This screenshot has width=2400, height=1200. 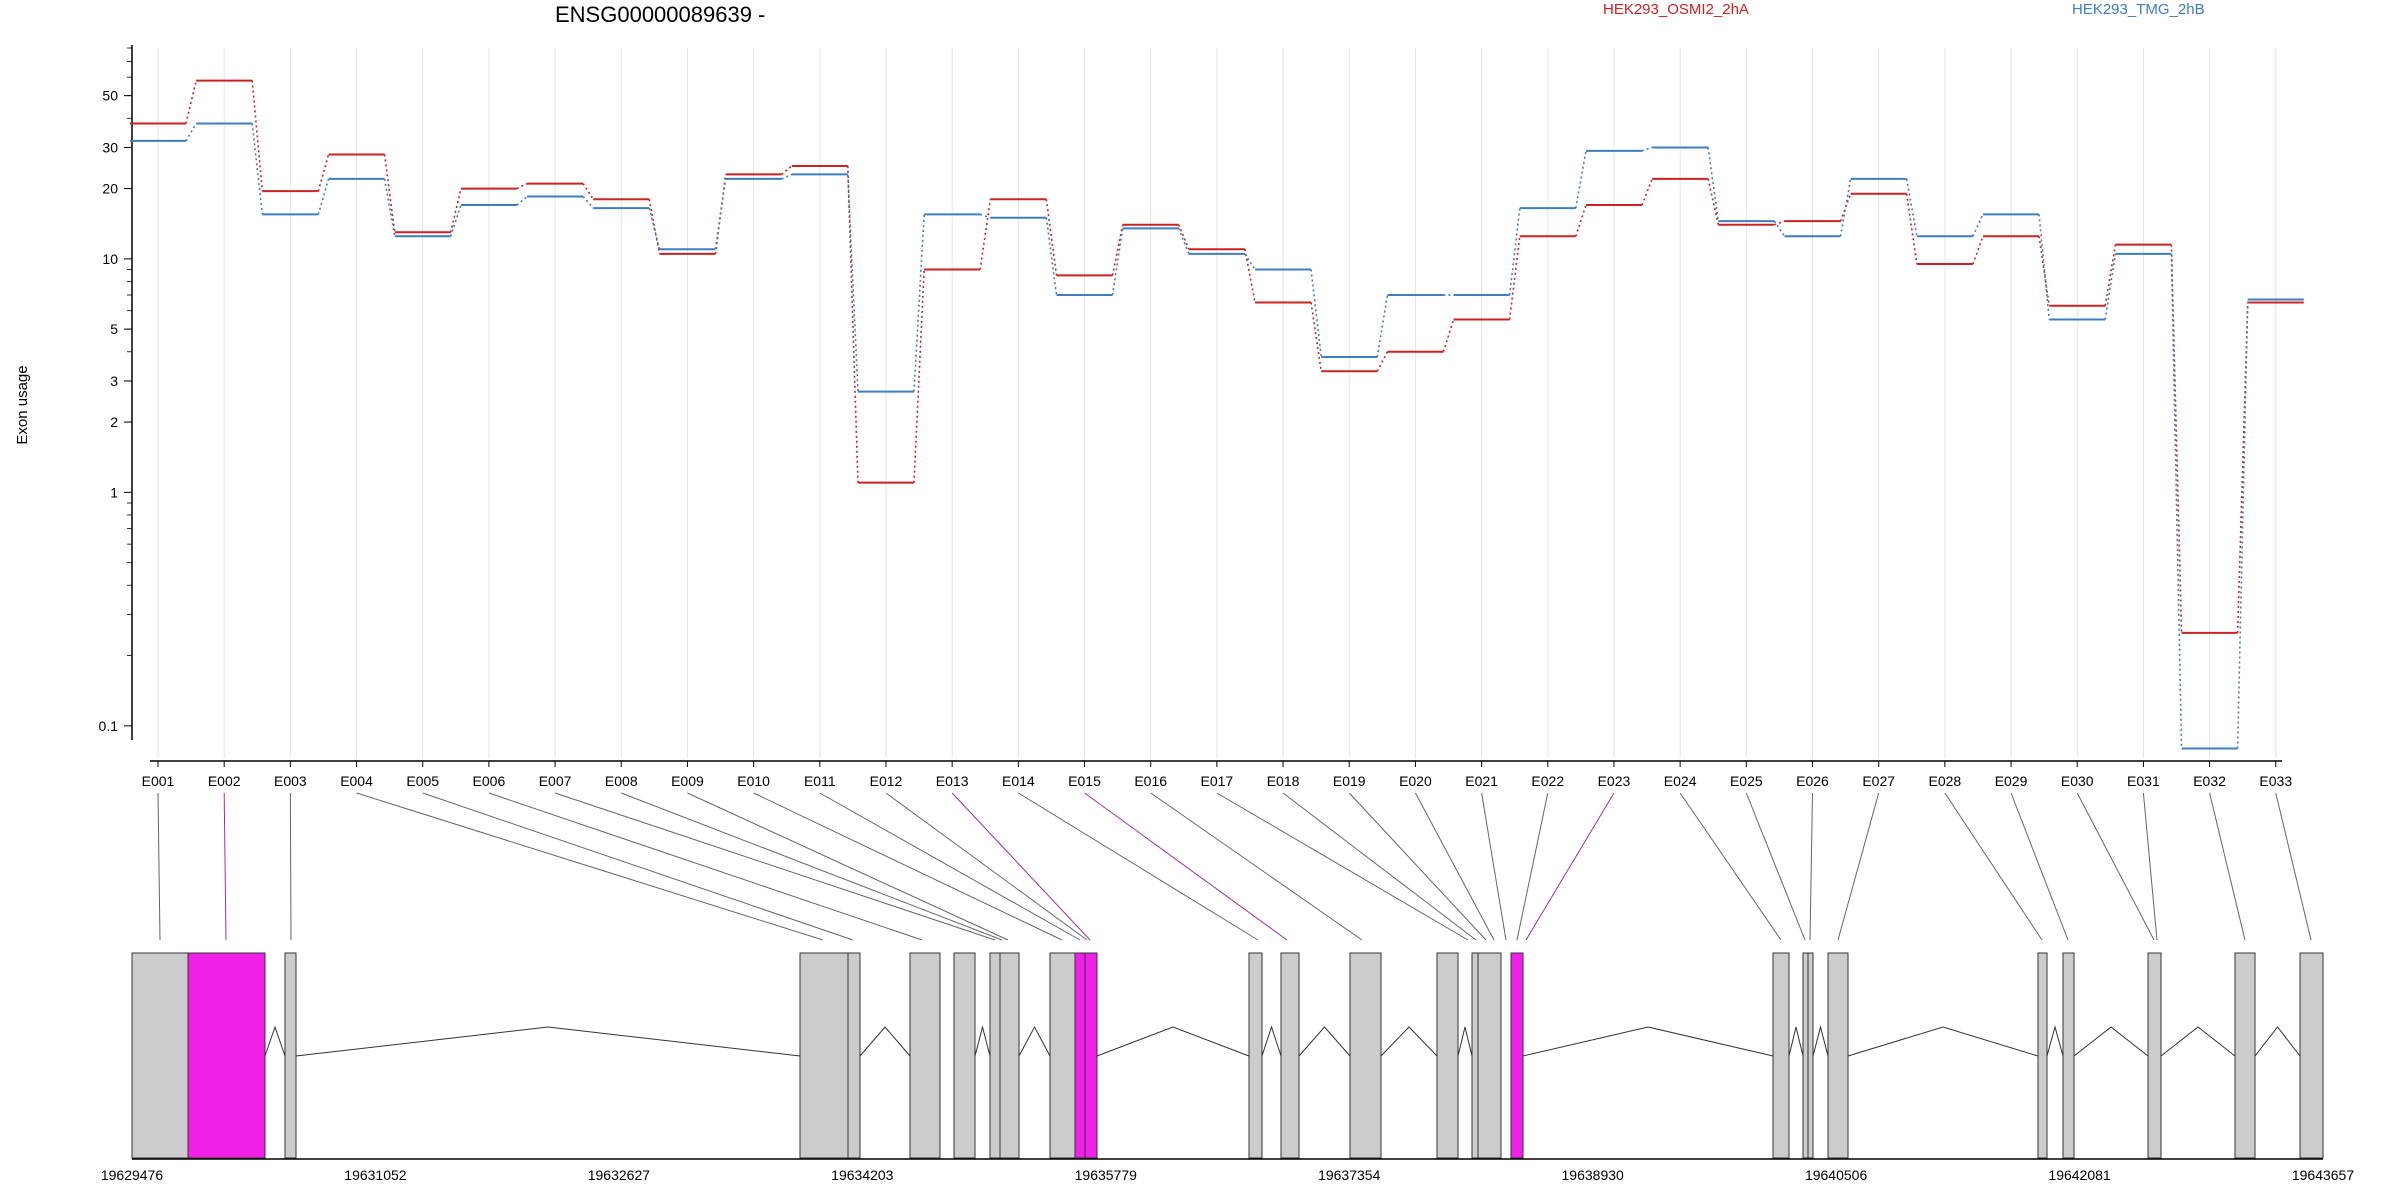 I want to click on x-tick-label: E006, so click(x=489, y=781).